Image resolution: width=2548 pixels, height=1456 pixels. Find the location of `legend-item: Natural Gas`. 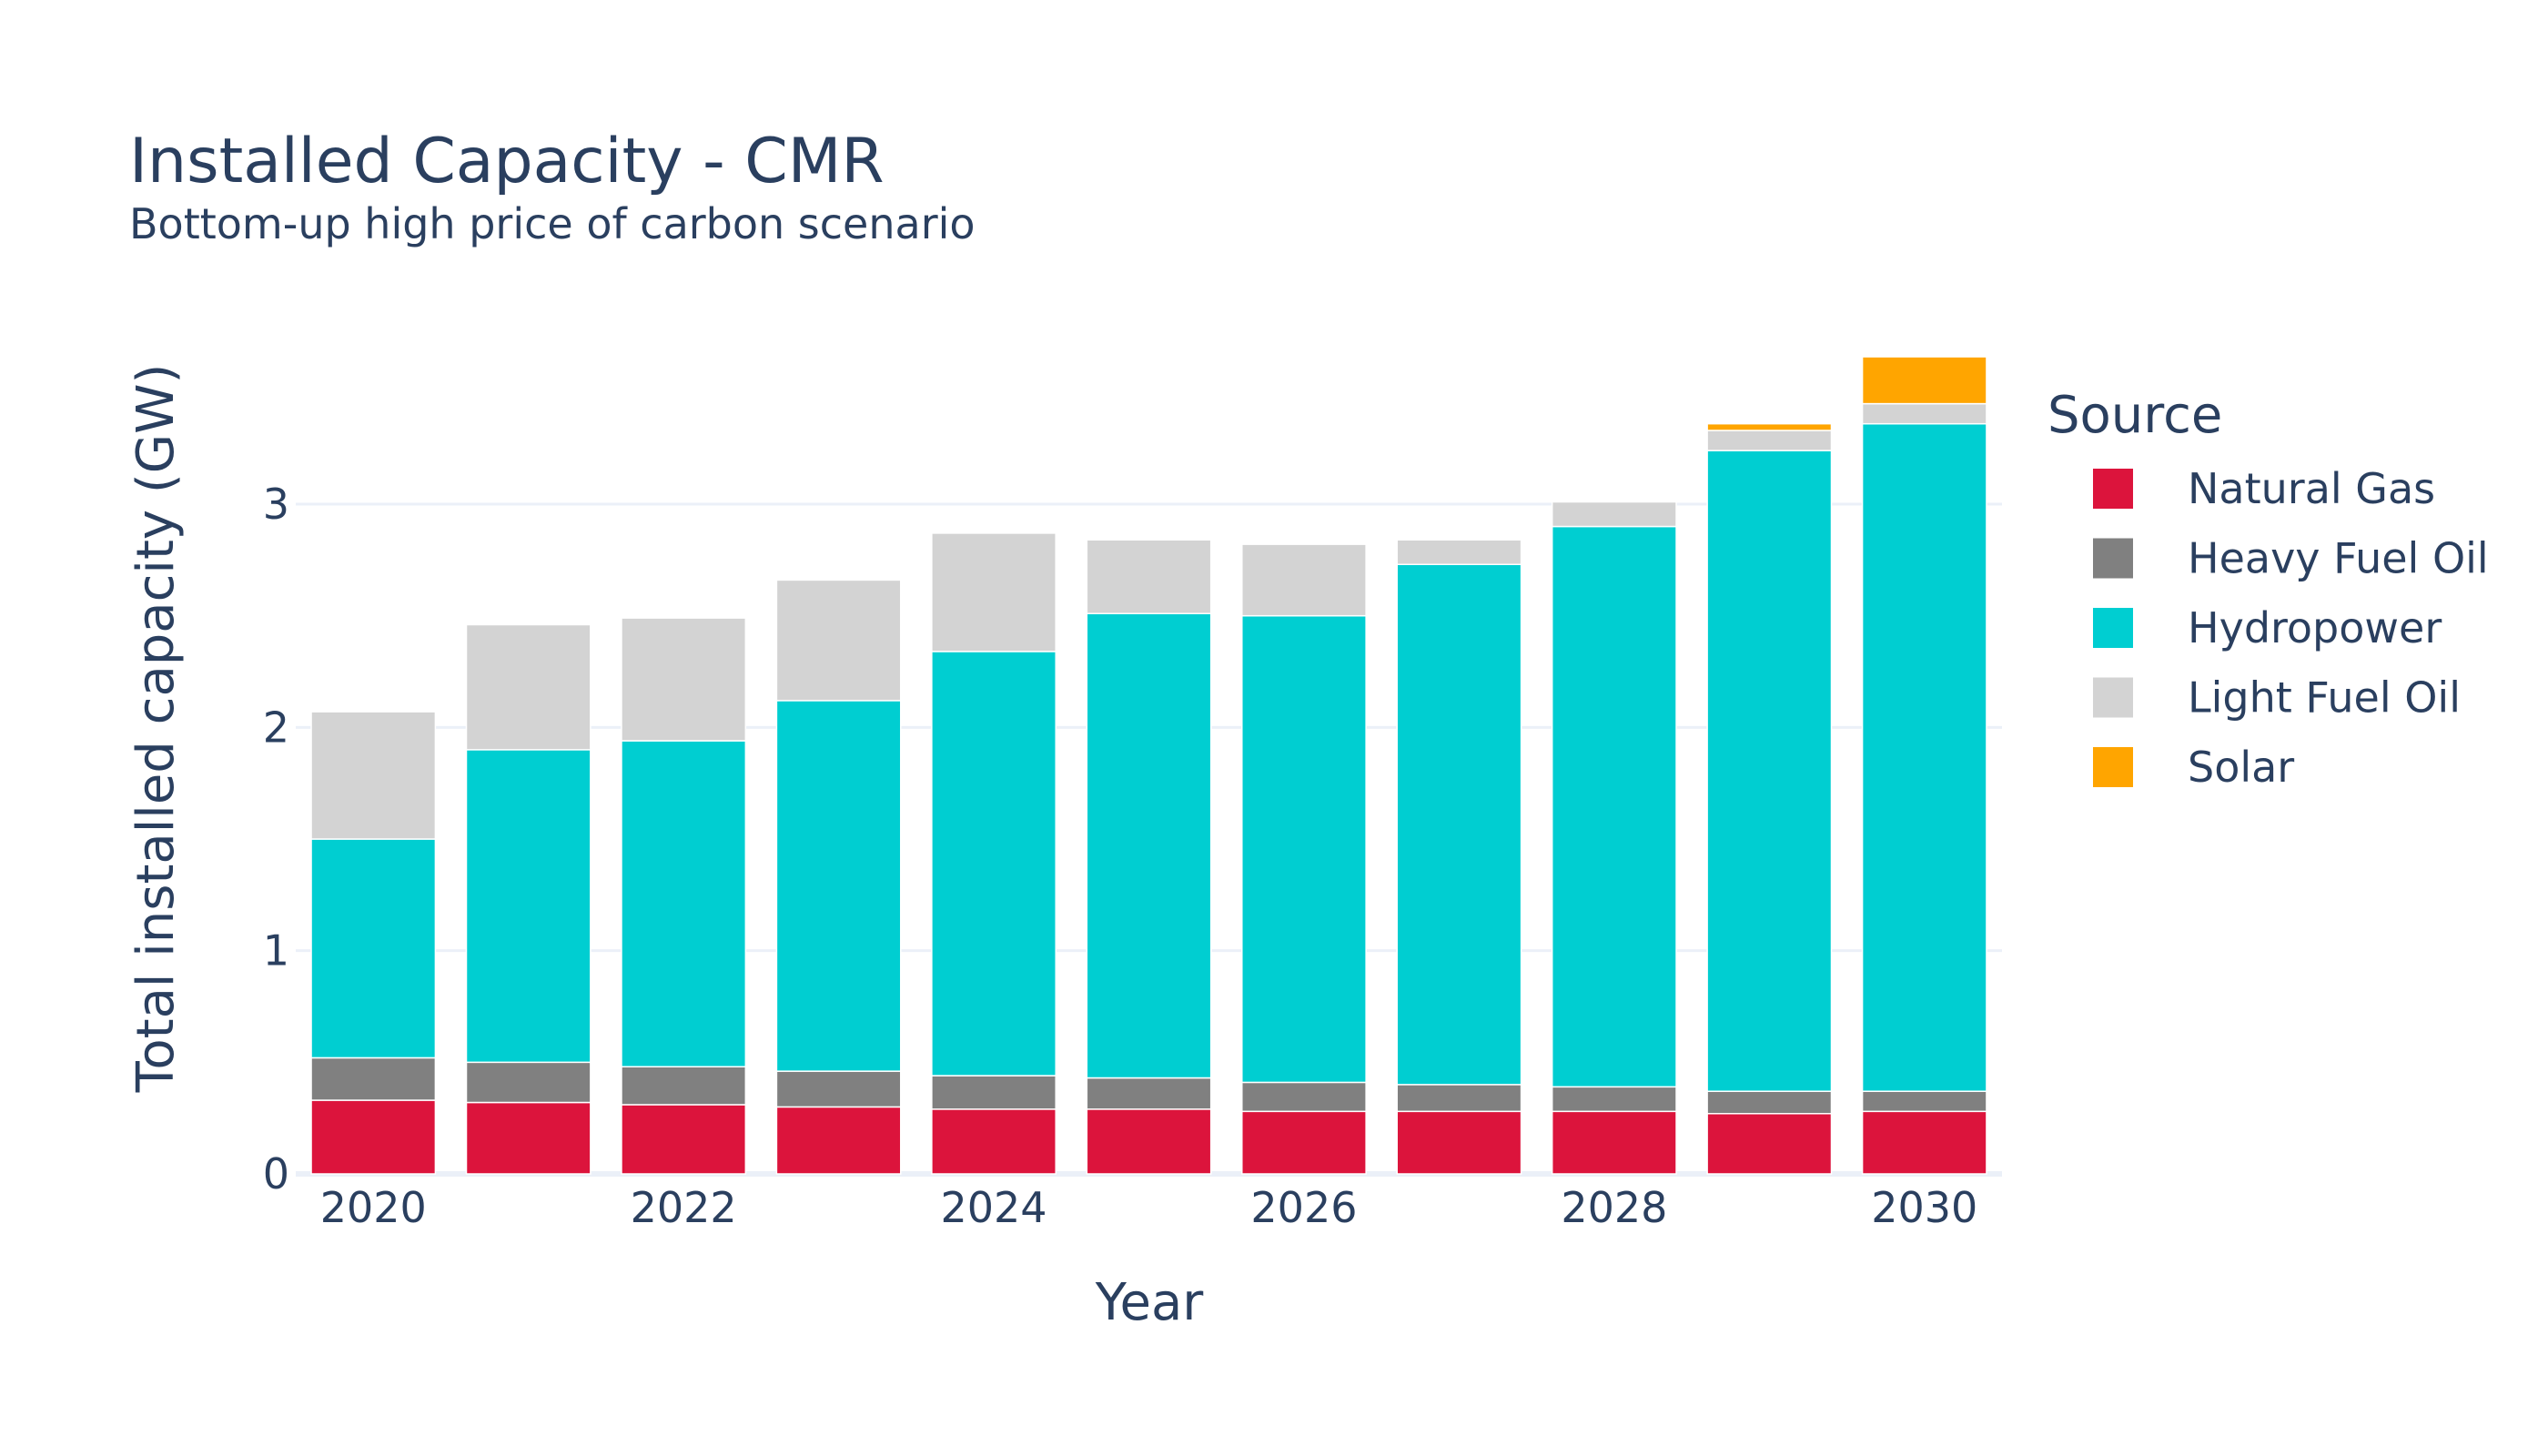

legend-item: Natural Gas is located at coordinates (2264, 488).